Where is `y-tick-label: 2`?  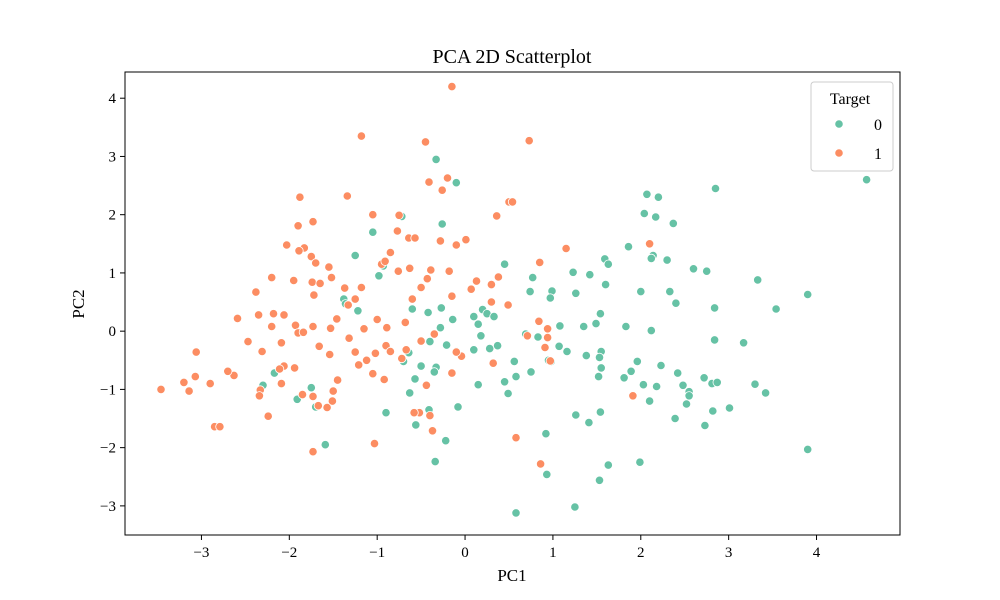 y-tick-label: 2 is located at coordinates (113, 216).